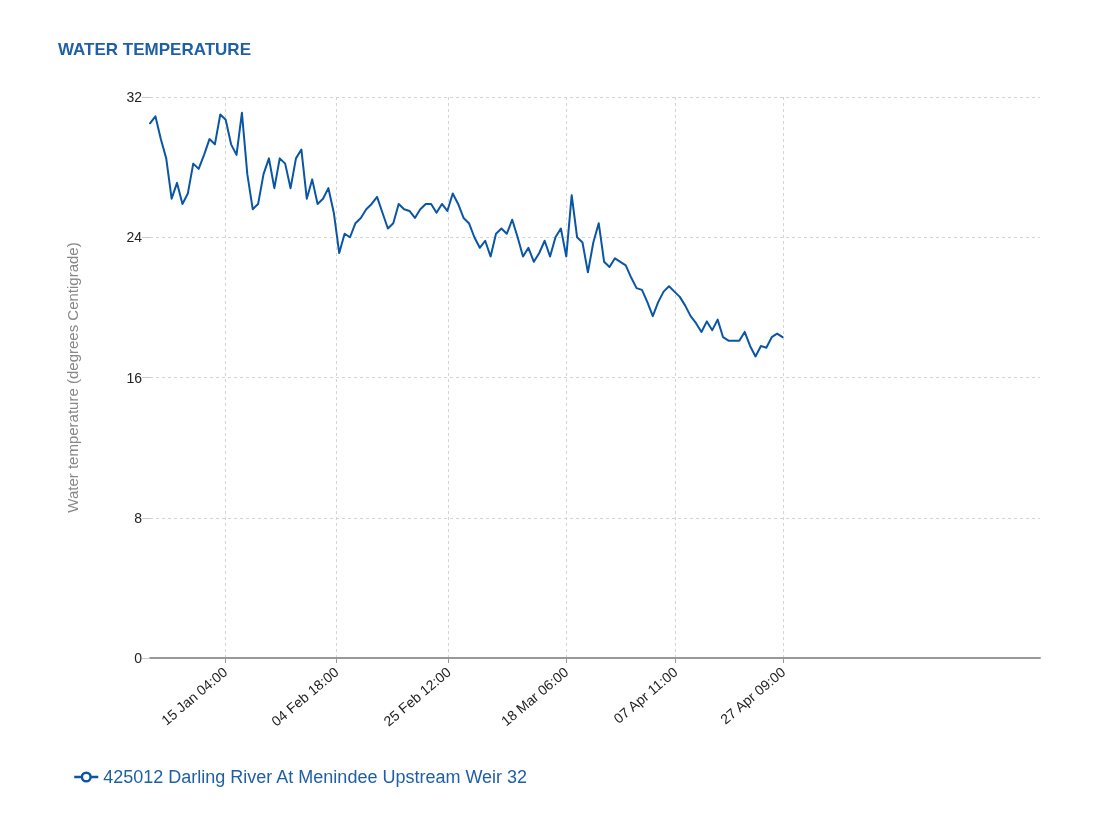 The height and width of the screenshot is (829, 1103). What do you see at coordinates (134, 377) in the screenshot?
I see `y-tick-label: 16` at bounding box center [134, 377].